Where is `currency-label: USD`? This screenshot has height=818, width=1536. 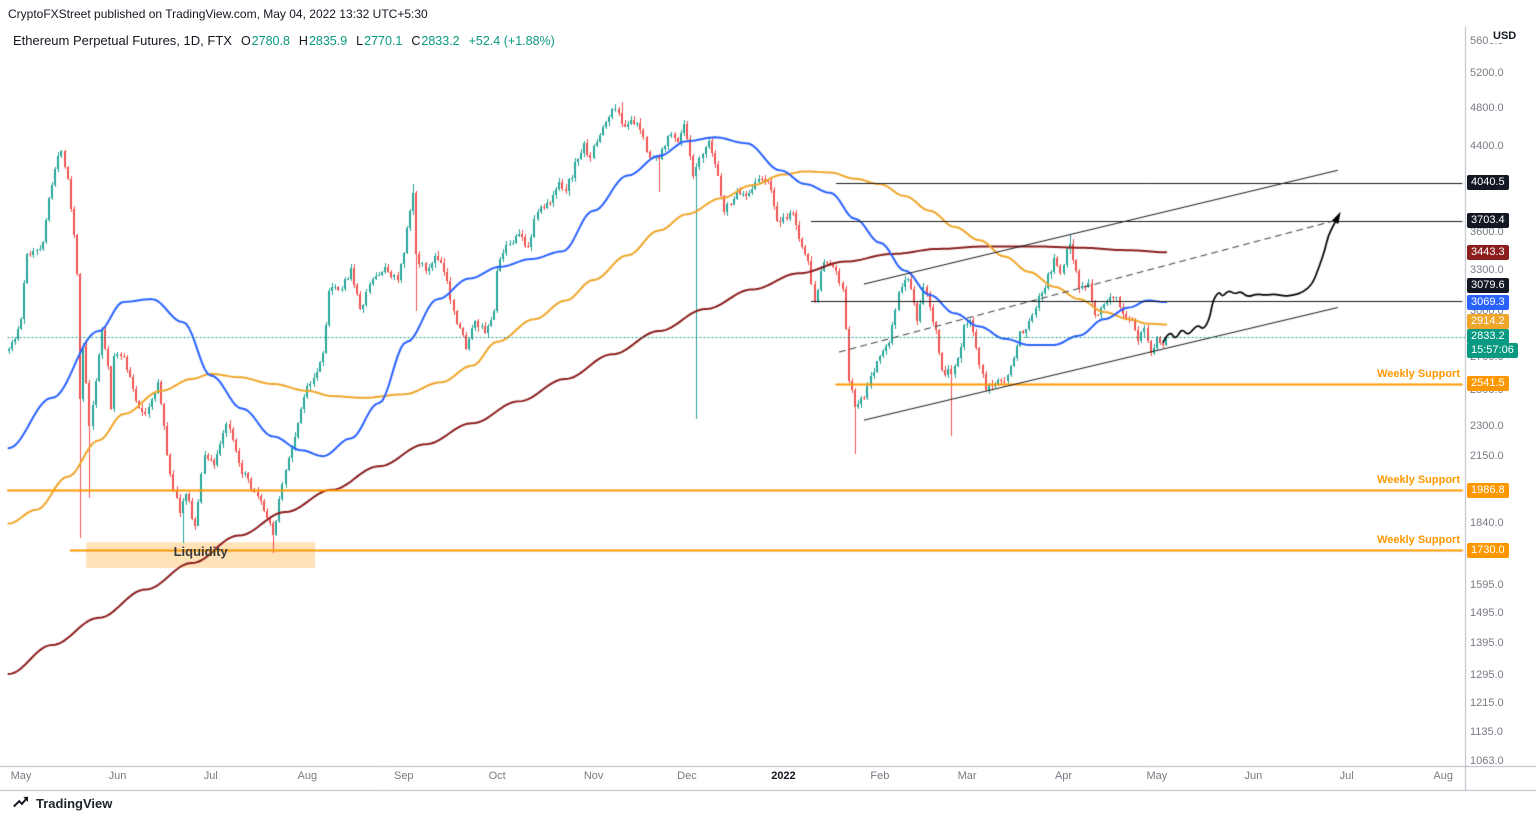 currency-label: USD is located at coordinates (1505, 36).